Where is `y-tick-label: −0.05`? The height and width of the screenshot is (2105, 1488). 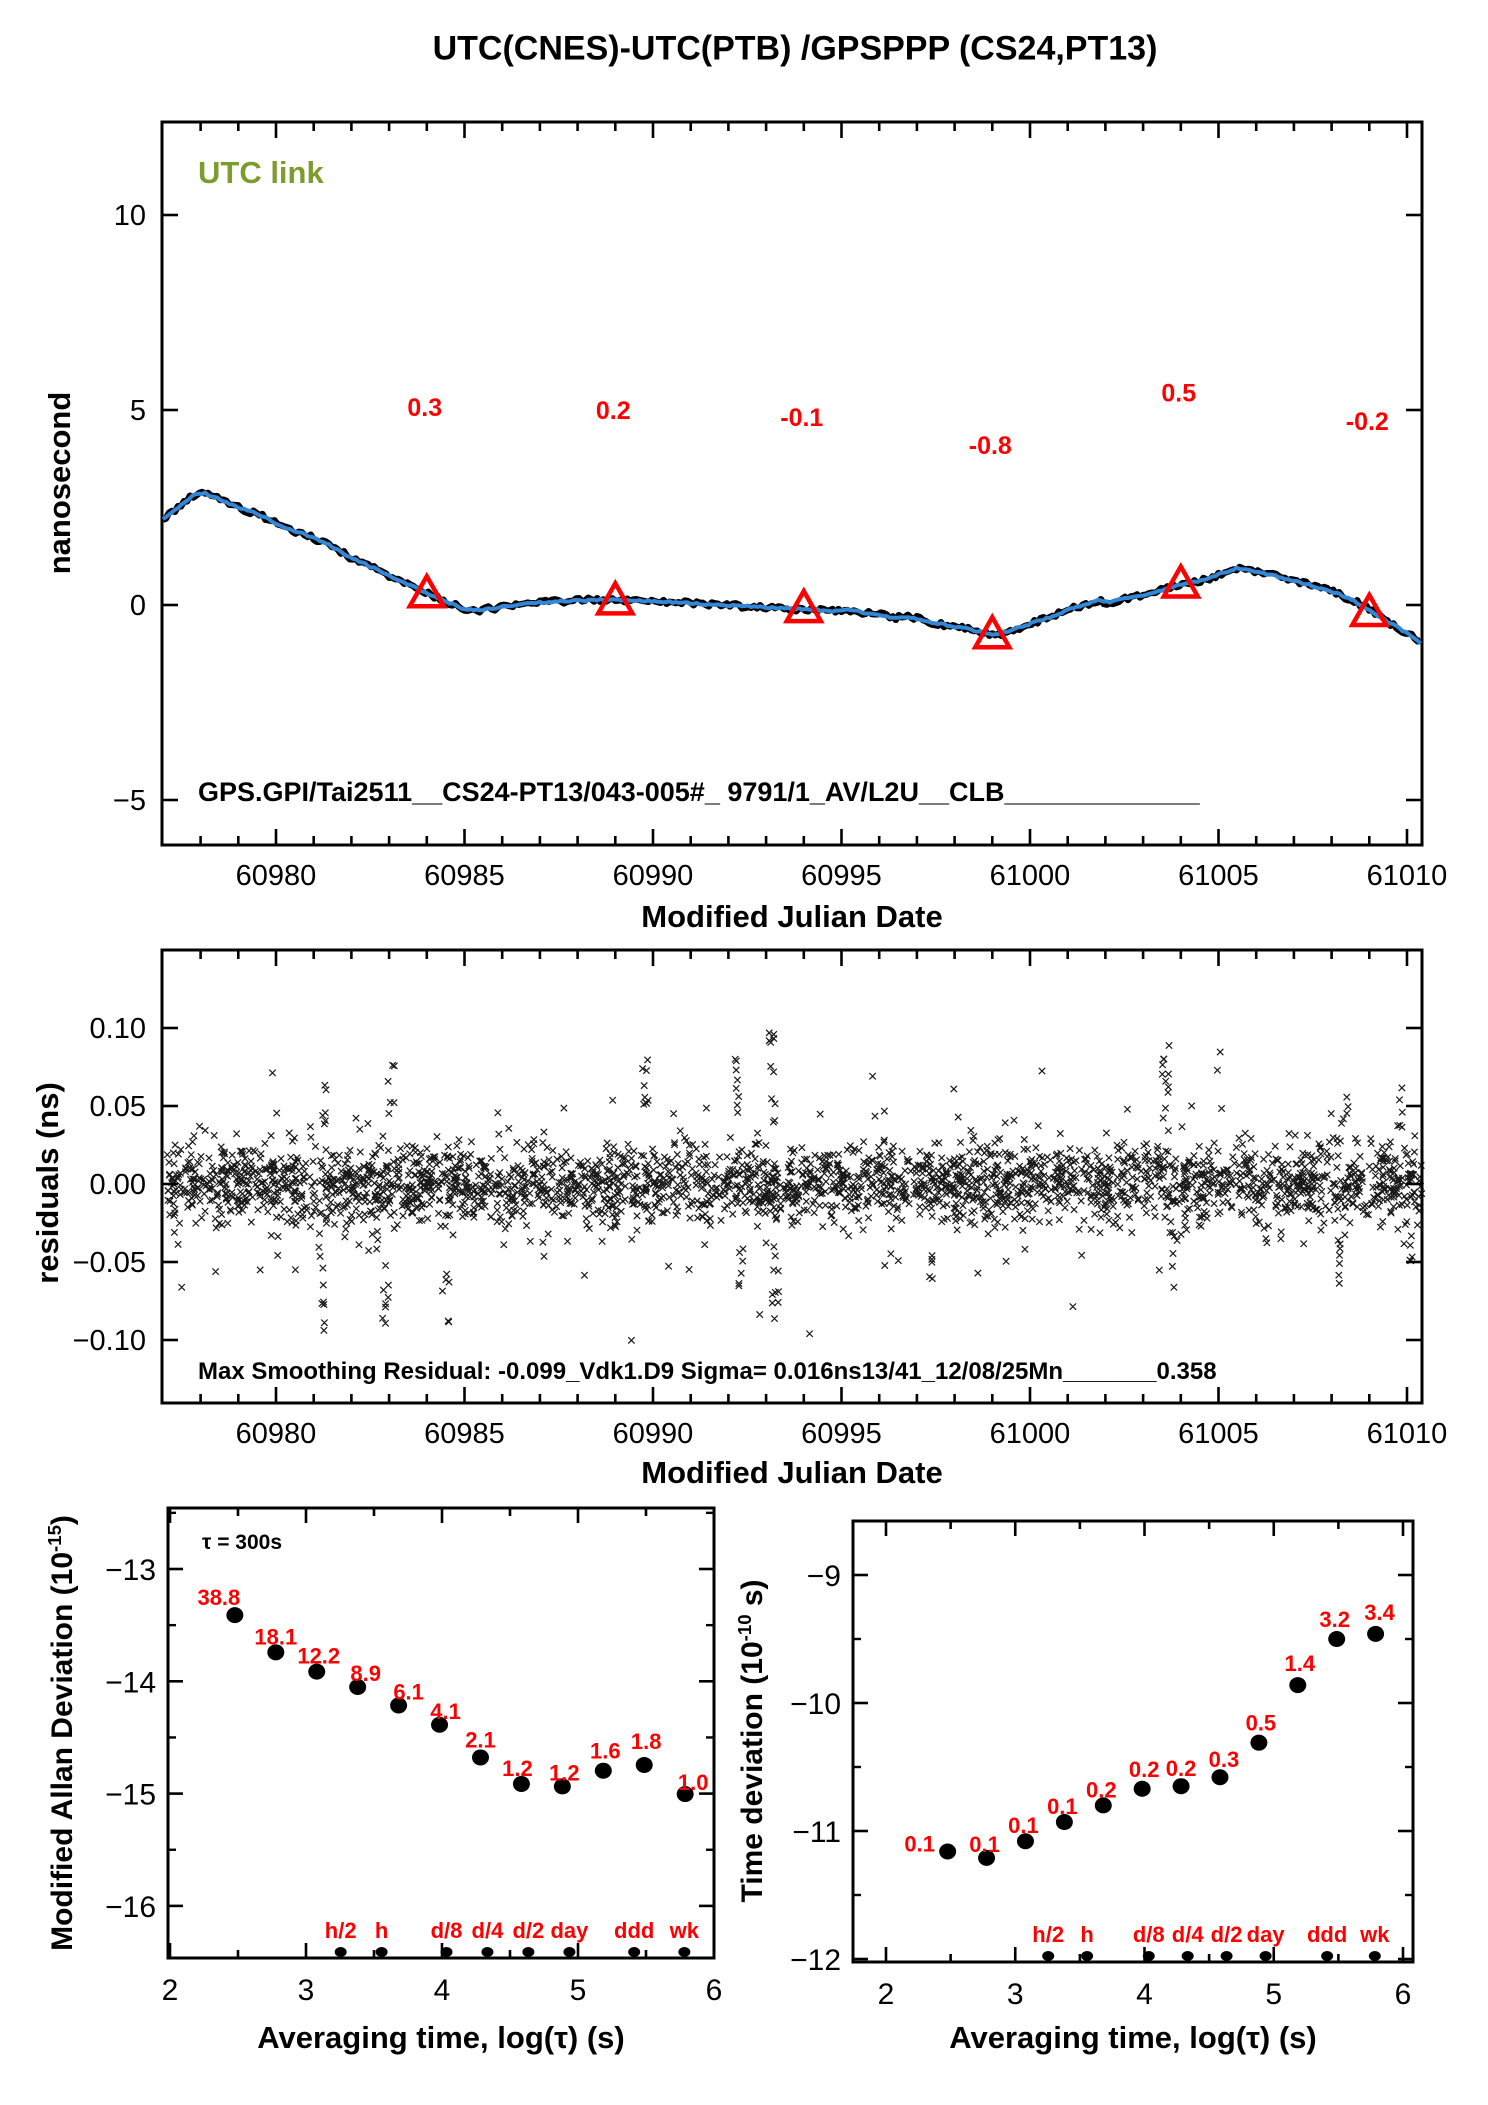 y-tick-label: −0.05 is located at coordinates (109, 1263).